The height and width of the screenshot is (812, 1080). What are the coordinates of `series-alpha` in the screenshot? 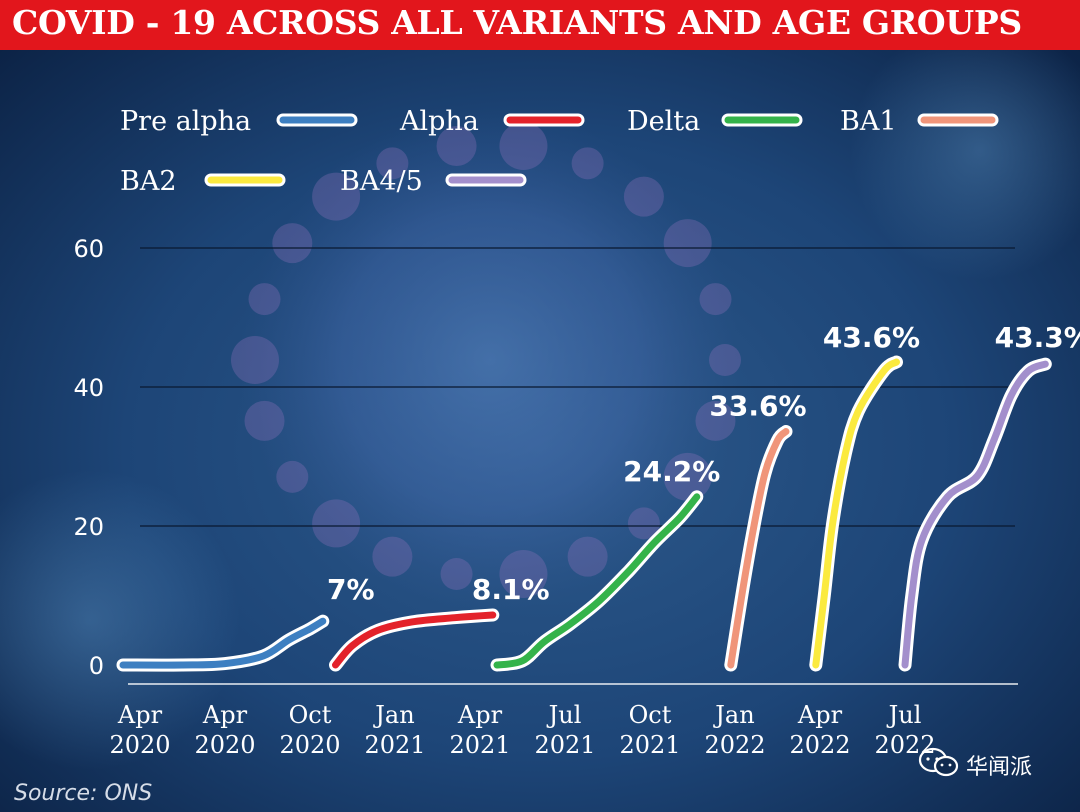 It's located at (414, 640).